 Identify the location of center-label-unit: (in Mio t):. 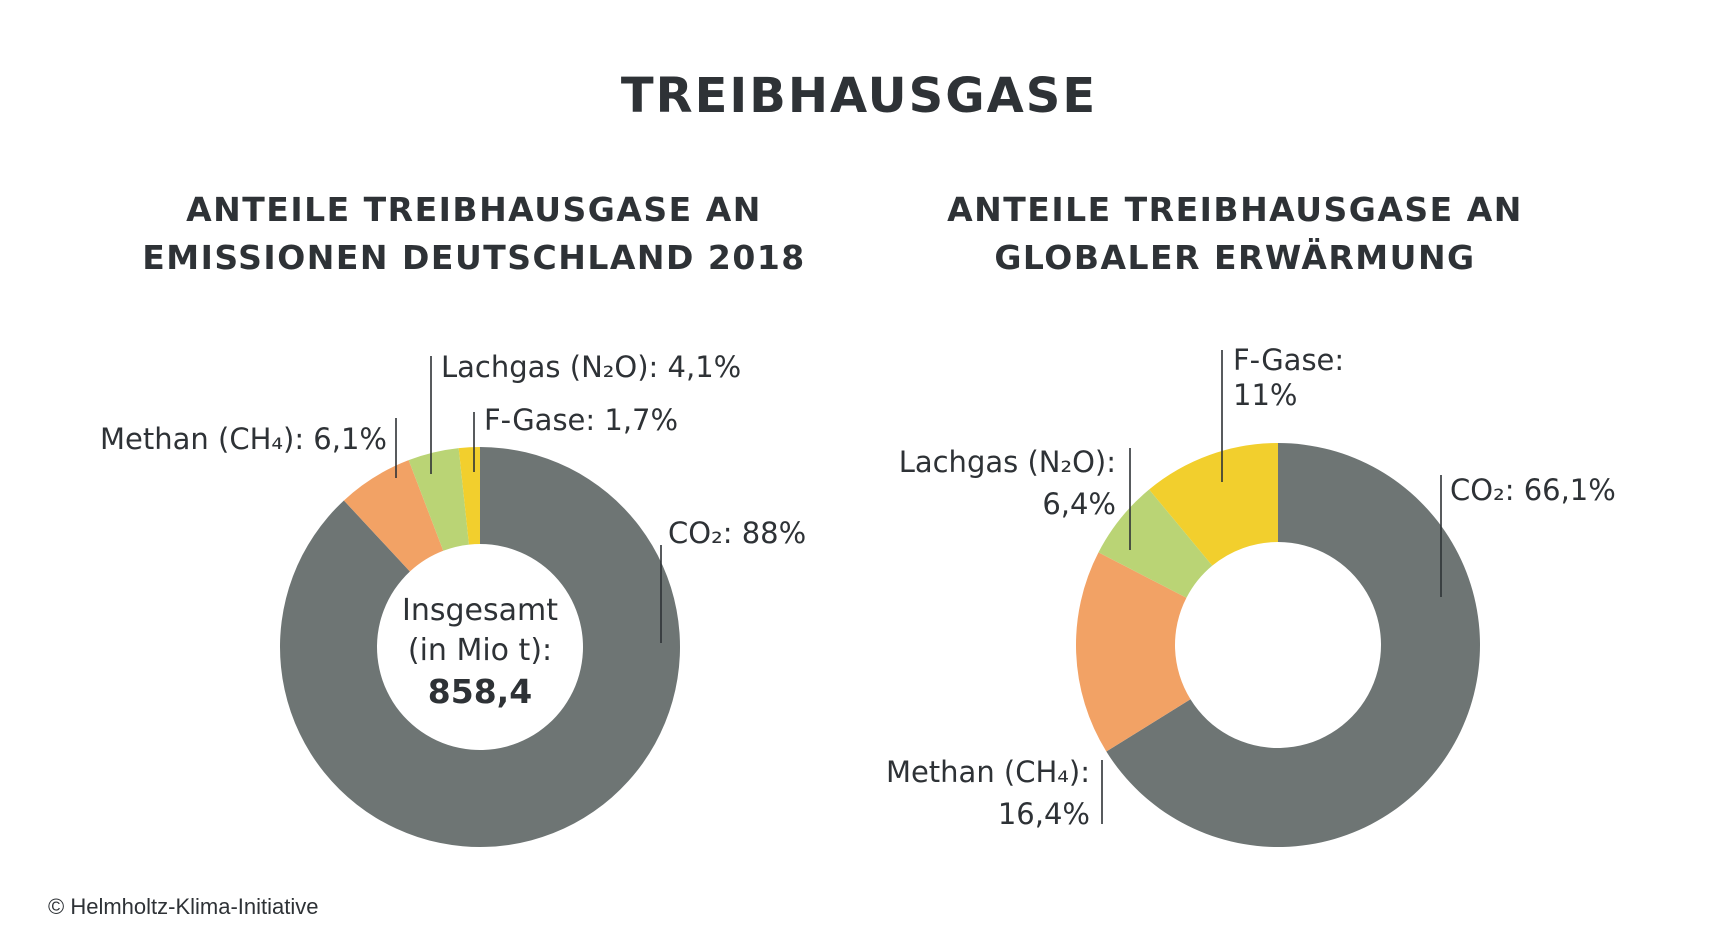
(480, 650).